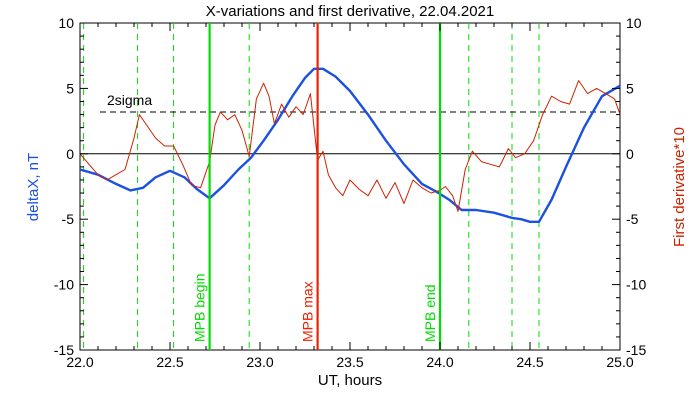 Image resolution: width=700 pixels, height=400 pixels. Describe the element at coordinates (636, 350) in the screenshot. I see `y-tick-right-label-0: -15` at that location.